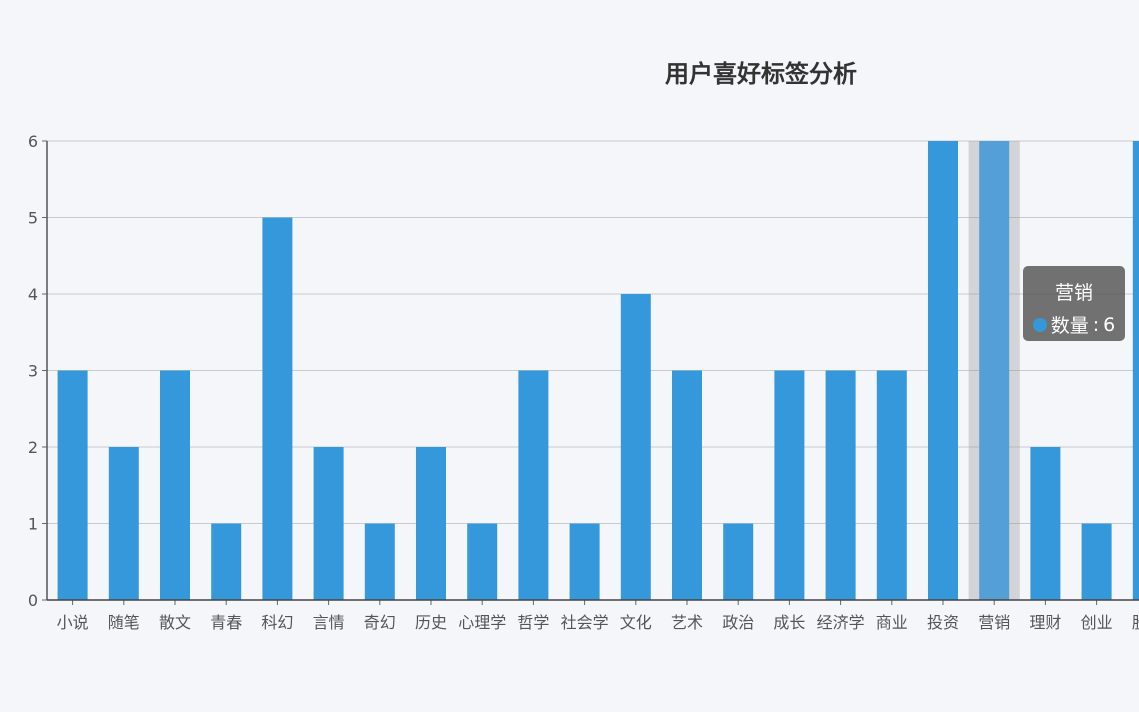 The height and width of the screenshot is (712, 1139). What do you see at coordinates (482, 561) in the screenshot?
I see `bar-心理学` at bounding box center [482, 561].